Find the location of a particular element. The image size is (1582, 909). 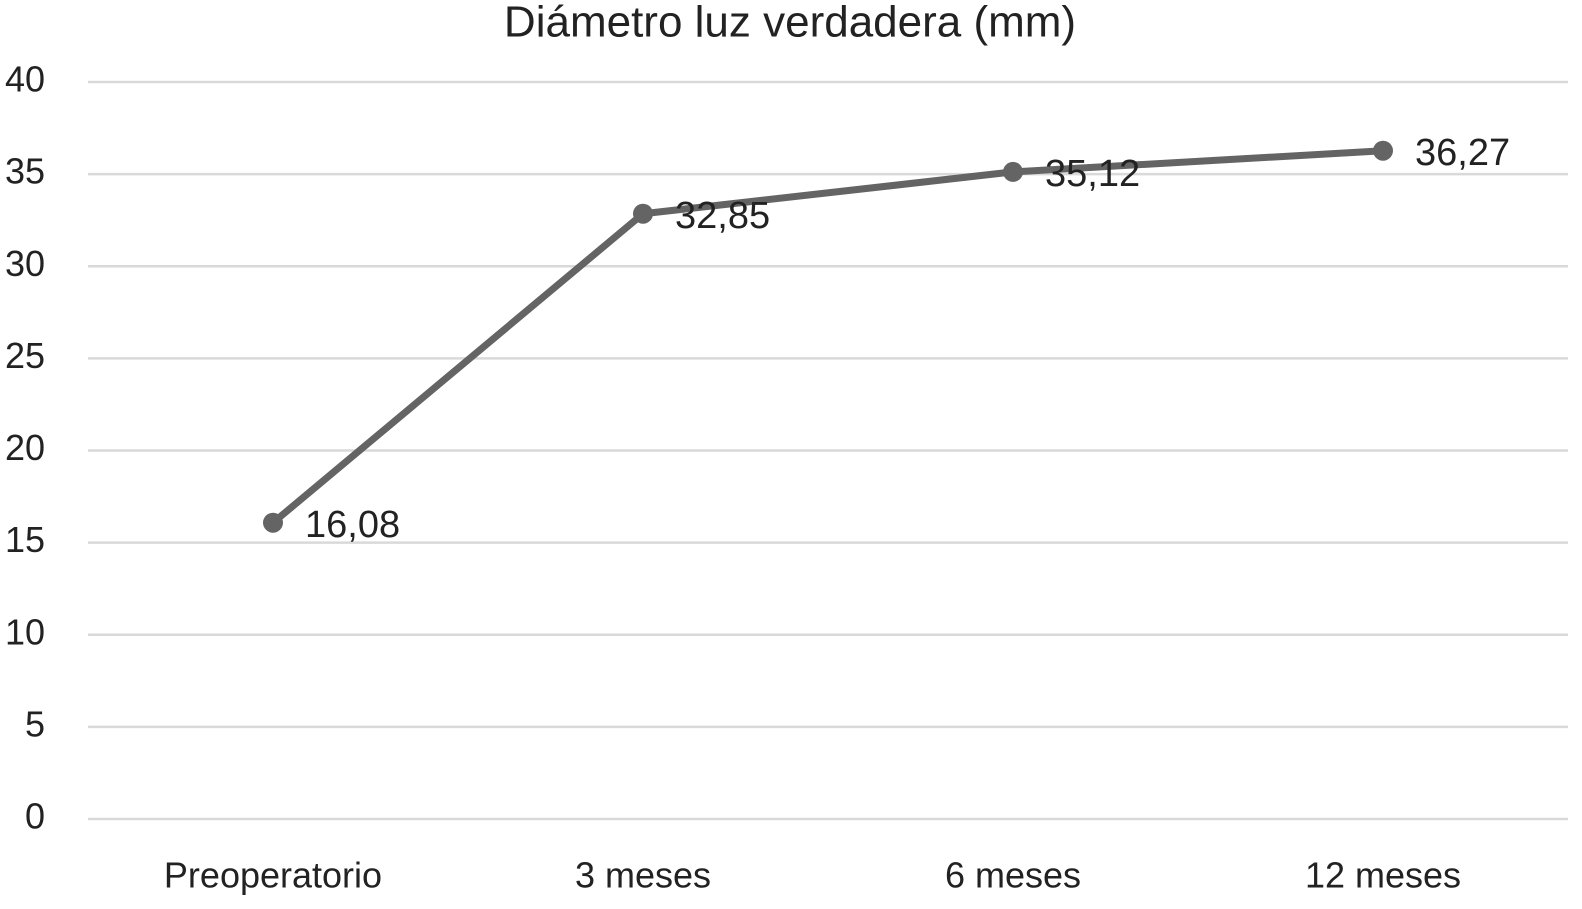

data-label: 16,08 is located at coordinates (352, 525).